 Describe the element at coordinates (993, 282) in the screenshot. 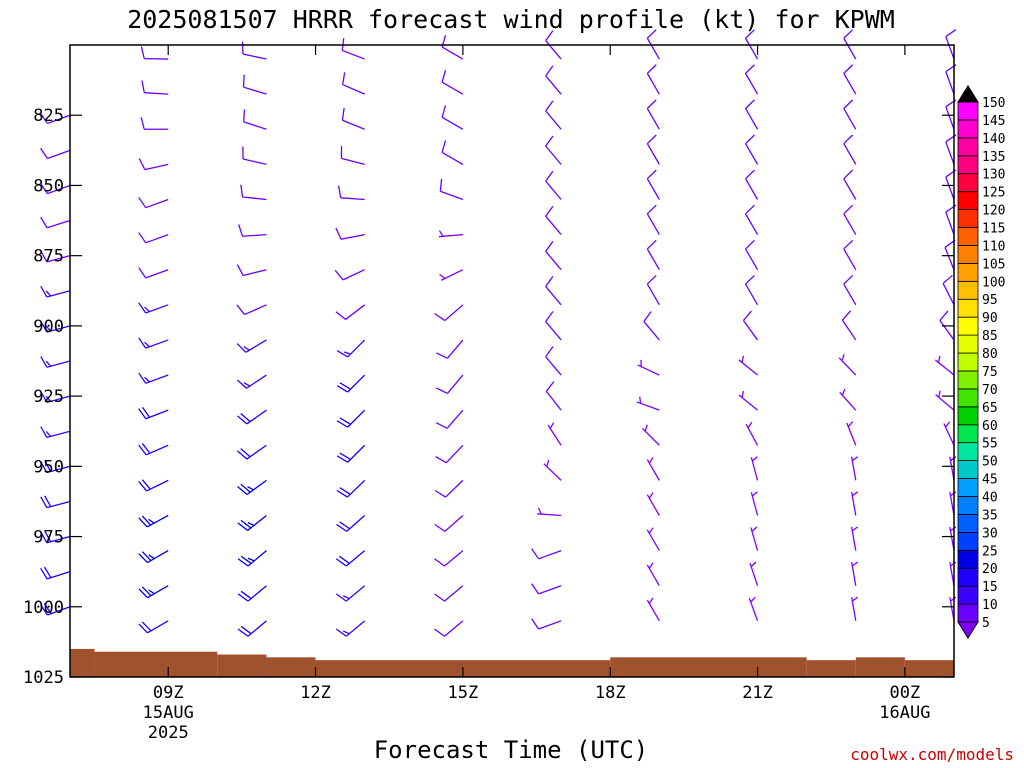

I see `colorbar-label: 100` at that location.